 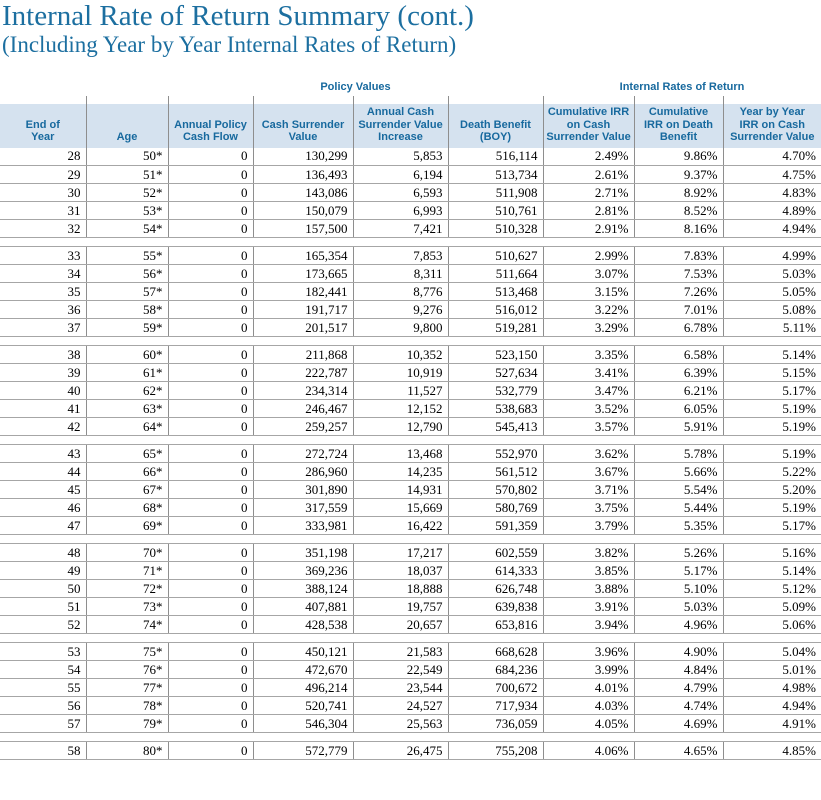 I want to click on cell-death-benefit-boy: 639,838, so click(x=496, y=606).